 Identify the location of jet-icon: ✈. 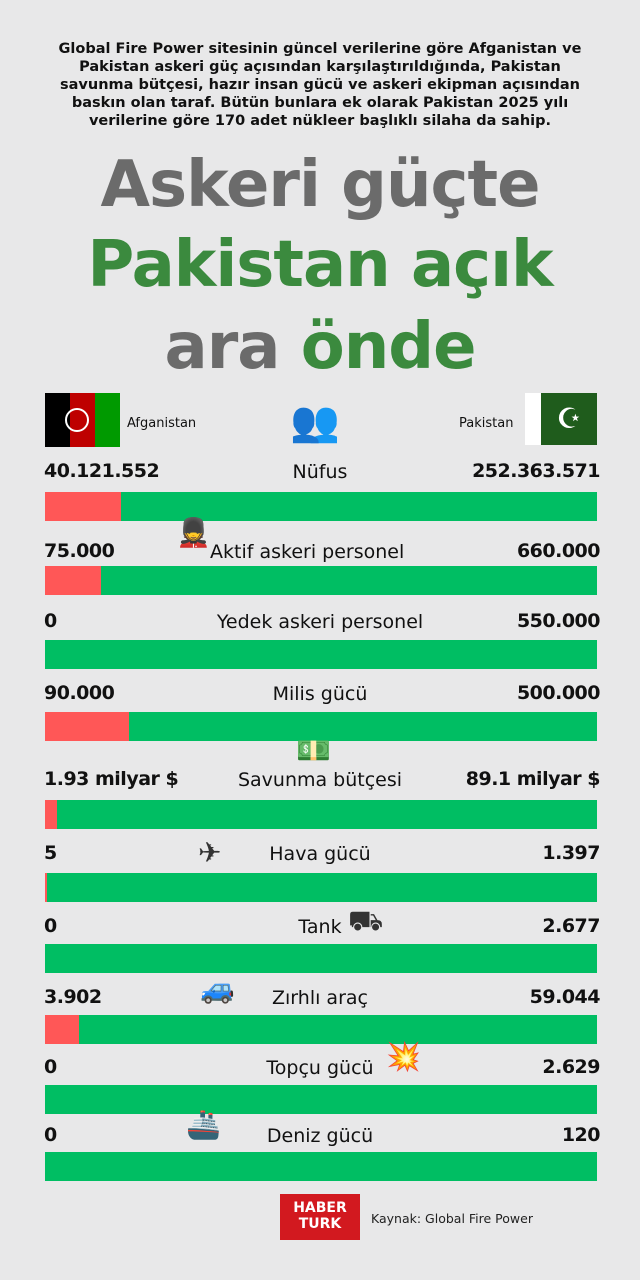
(210, 852).